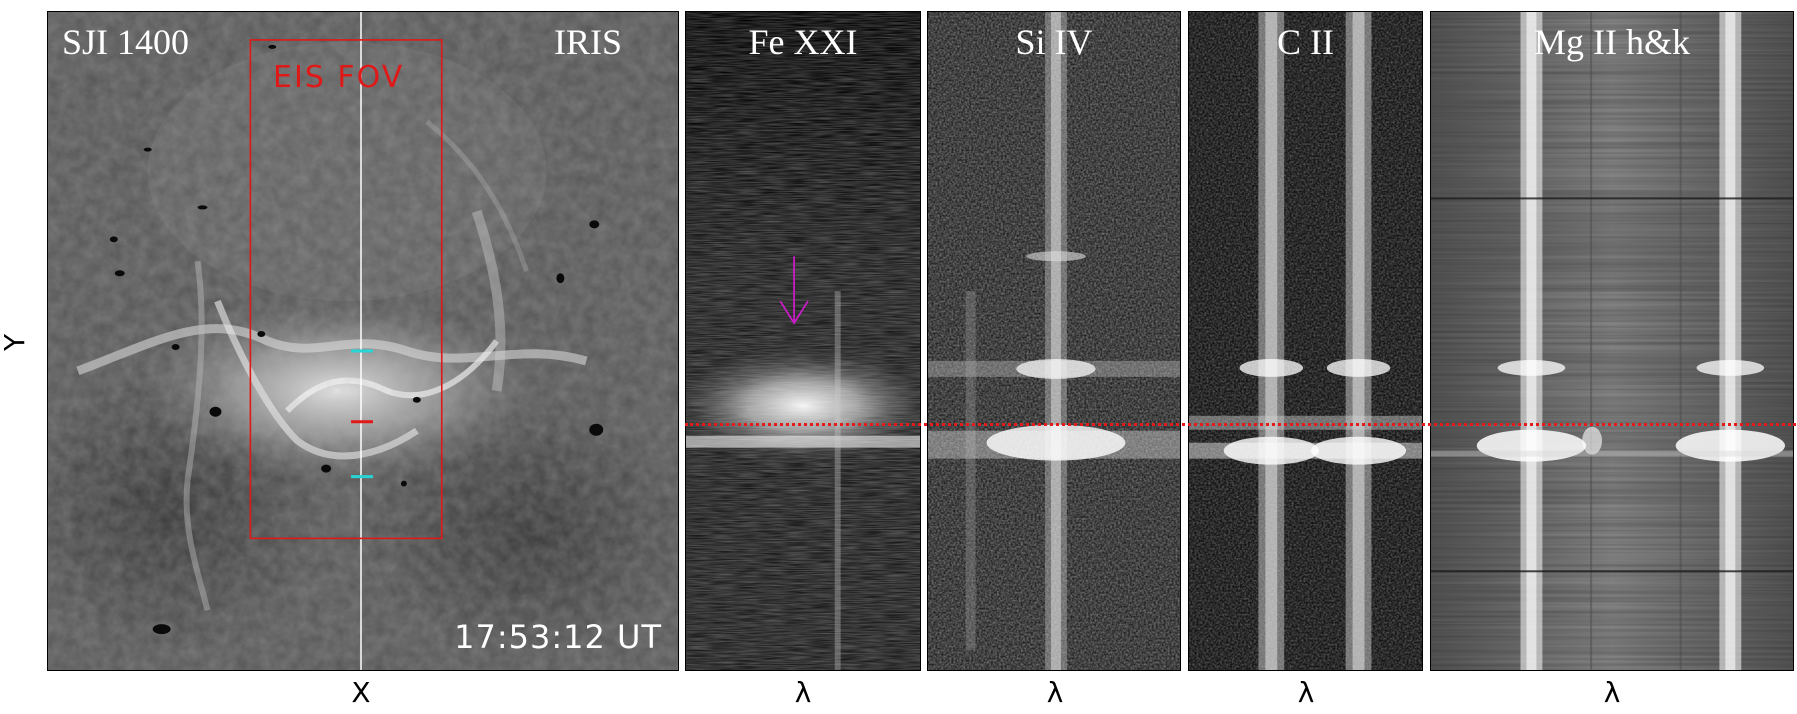 Image resolution: width=1797 pixels, height=714 pixels. Describe the element at coordinates (126, 42) in the screenshot. I see `sji-title: SJI 1400` at that location.